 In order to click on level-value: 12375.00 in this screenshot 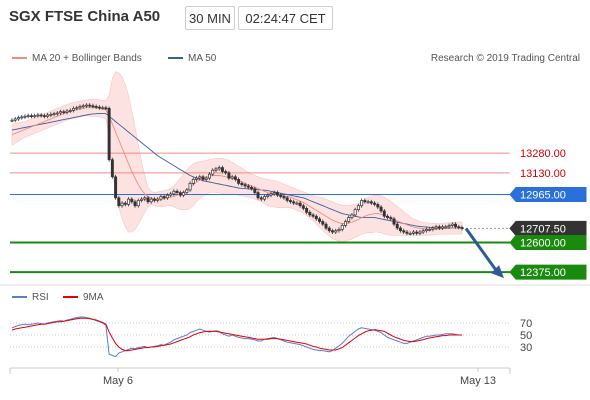, I will do `click(543, 273)`.